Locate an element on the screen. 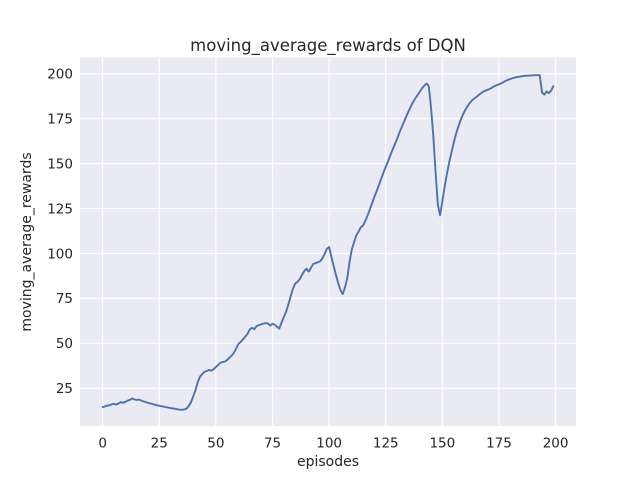 Image resolution: width=640 pixels, height=480 pixels. y-tick-label-200: 200 is located at coordinates (60, 75).